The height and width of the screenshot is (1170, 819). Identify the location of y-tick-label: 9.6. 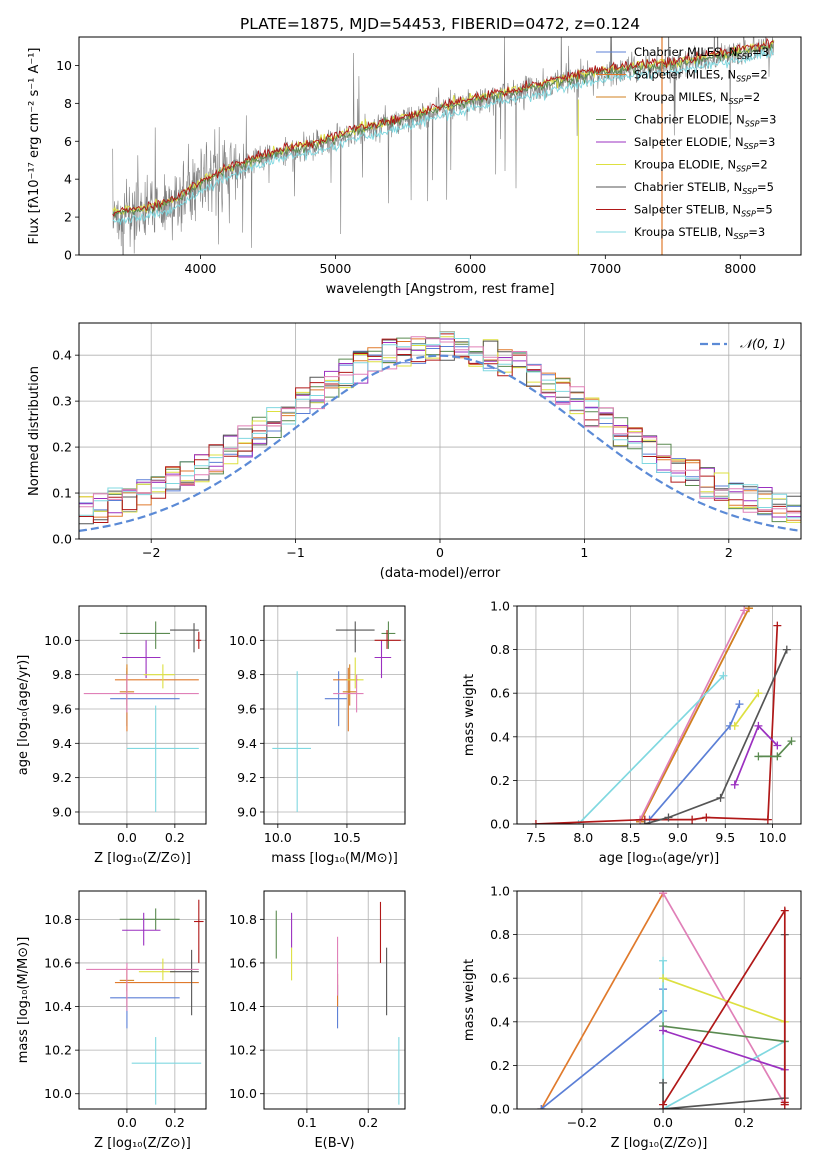
(62, 708).